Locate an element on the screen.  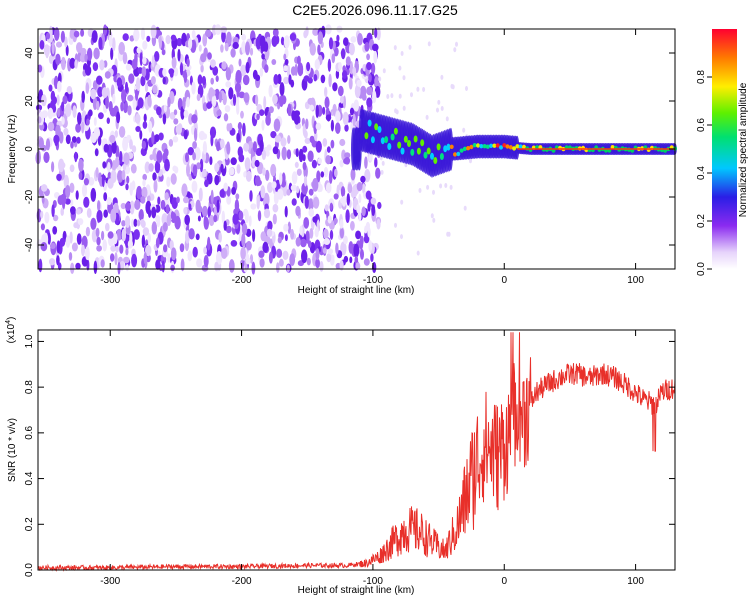
figure-title: C2E5.2026.096.11.17.G25 is located at coordinates (375, 10).